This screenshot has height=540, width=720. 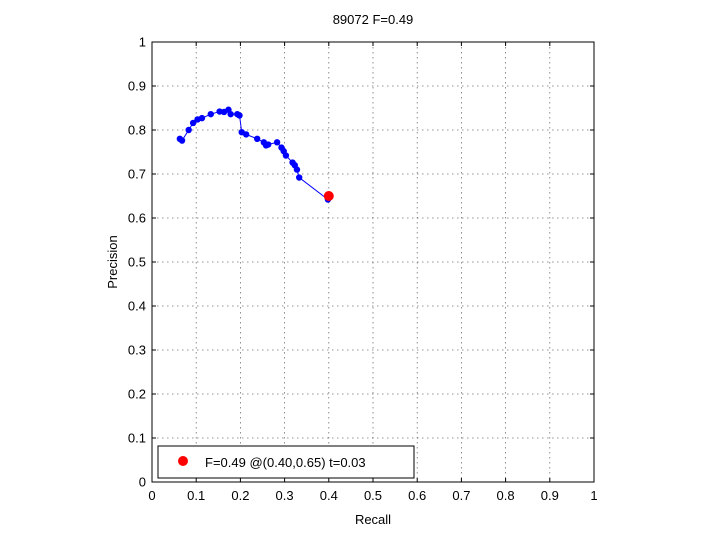 I want to click on x-tick-label: 0, so click(x=151, y=495).